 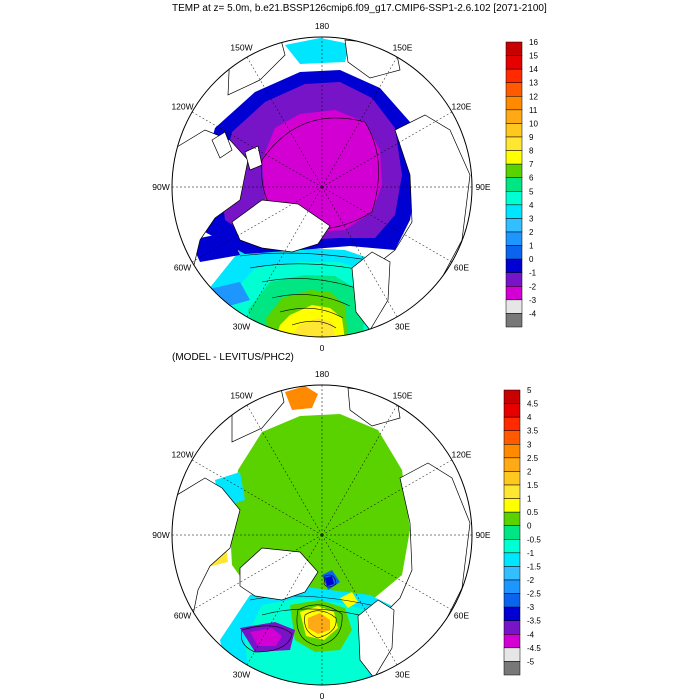 What do you see at coordinates (533, 83) in the screenshot?
I see `top-colorbar-label: 13` at bounding box center [533, 83].